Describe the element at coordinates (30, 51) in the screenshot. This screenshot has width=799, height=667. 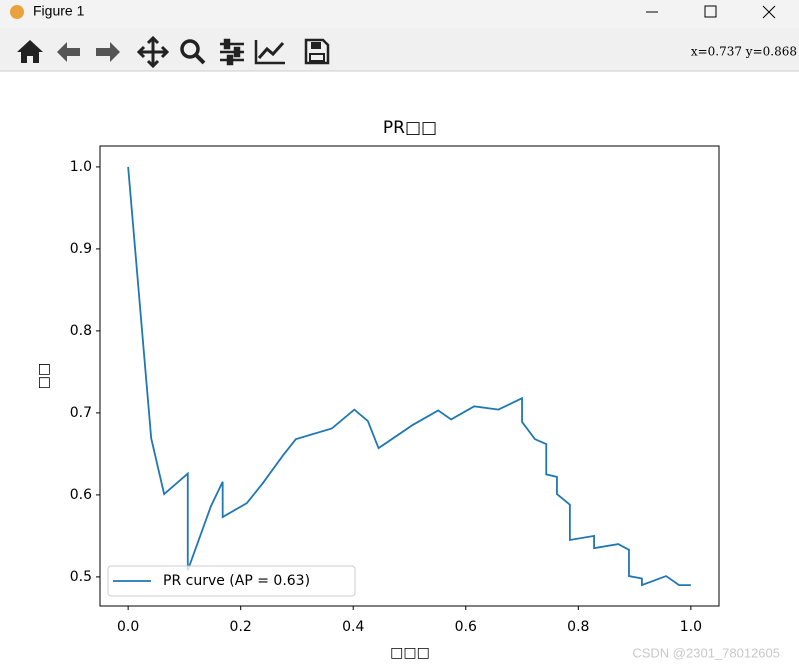
I see `home-button` at that location.